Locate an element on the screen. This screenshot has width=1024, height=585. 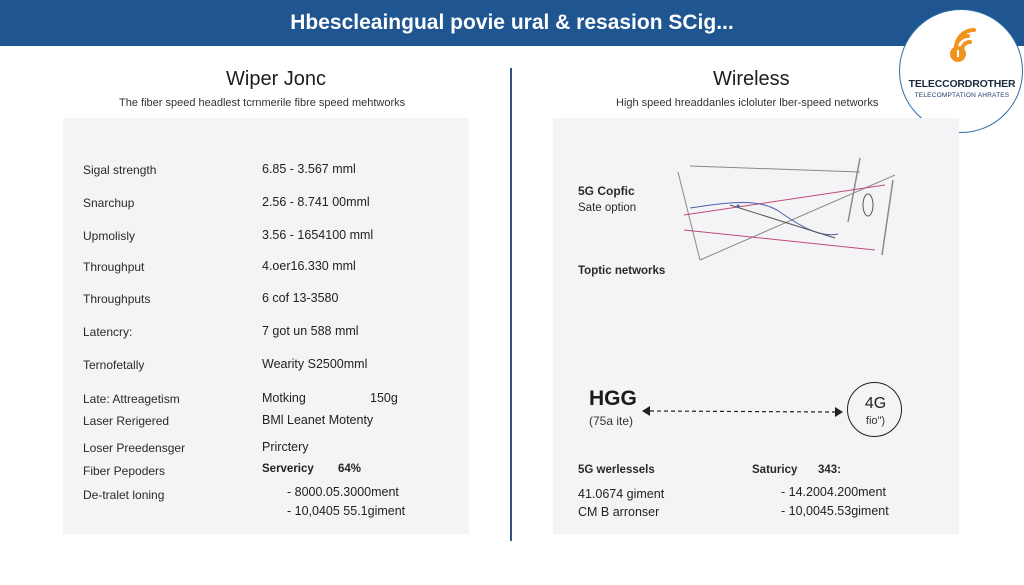
left-column-title: Wiper Jonc is located at coordinates (276, 79).